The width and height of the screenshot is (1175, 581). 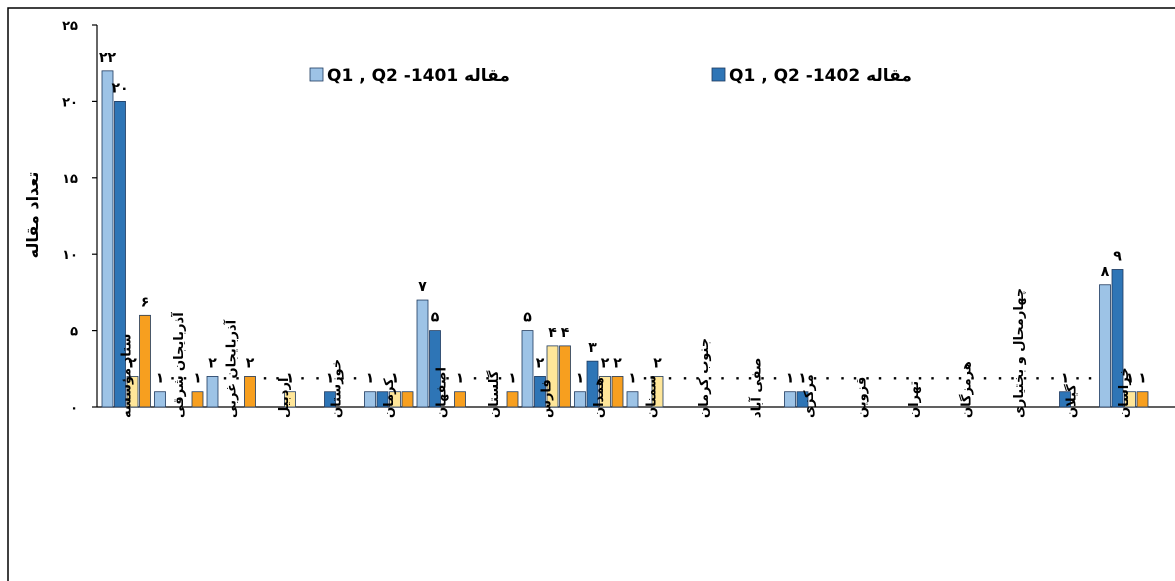 I want to click on x-category-label: اردبیل, so click(x=284, y=398).